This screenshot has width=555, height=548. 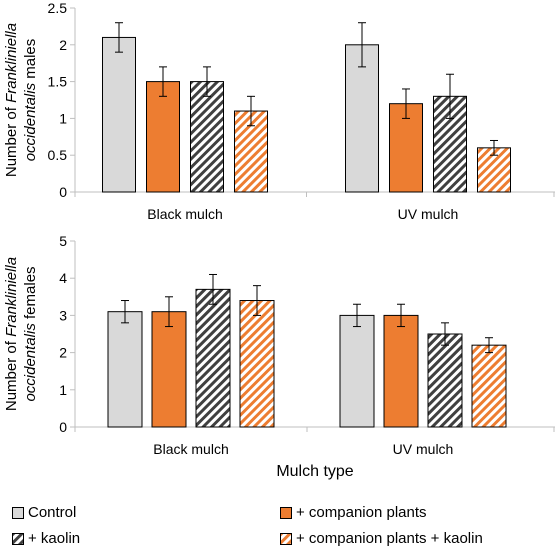 I want to click on legend-label-companion-kaolin: + companion plants + kaolin, so click(x=389, y=538).